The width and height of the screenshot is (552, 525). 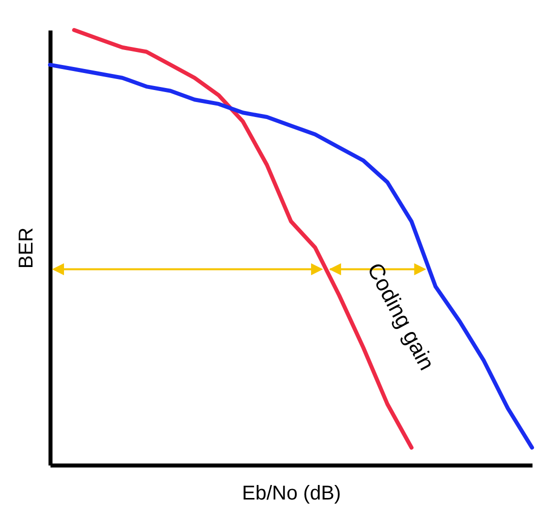 I want to click on y-axis-title: BER, so click(x=27, y=248).